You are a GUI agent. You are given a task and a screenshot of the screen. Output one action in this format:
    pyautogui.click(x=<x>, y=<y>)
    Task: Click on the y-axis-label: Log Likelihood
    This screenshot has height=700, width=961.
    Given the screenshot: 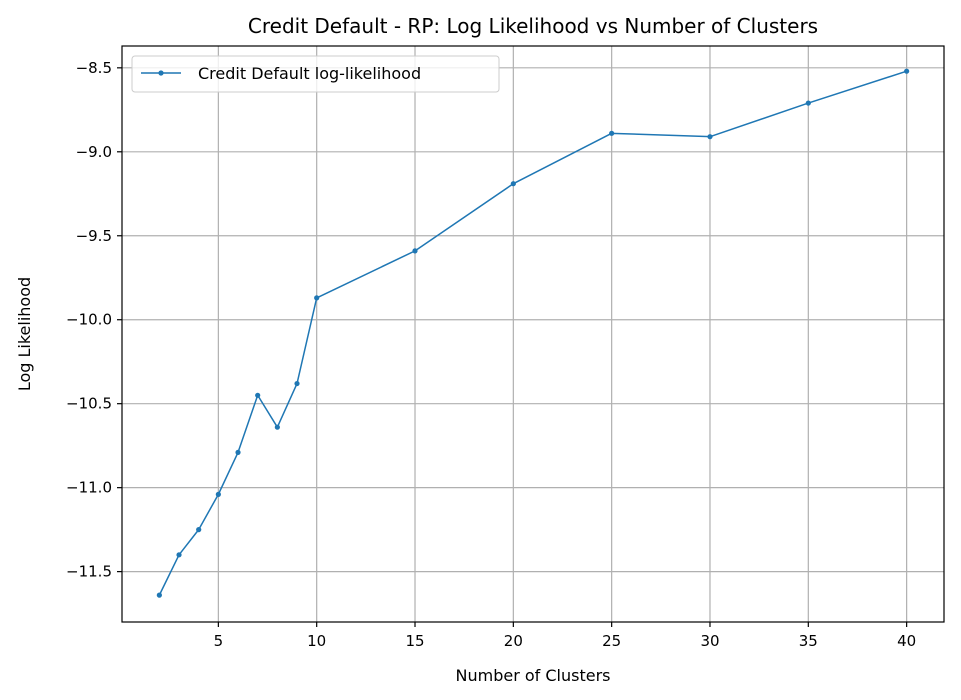 What is the action you would take?
    pyautogui.click(x=24, y=334)
    